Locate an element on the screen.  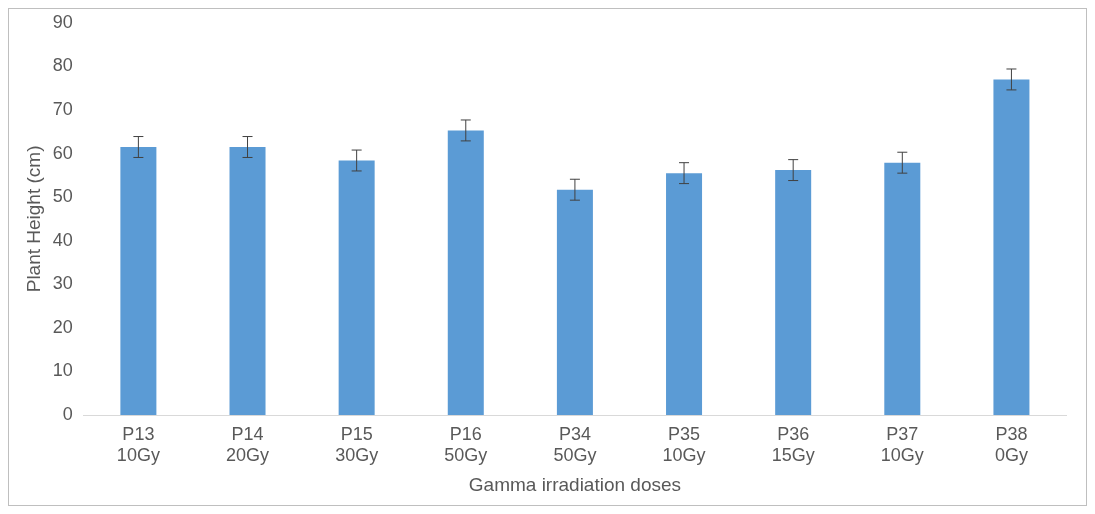
x-tick-label: P37 10Gy is located at coordinates (902, 444).